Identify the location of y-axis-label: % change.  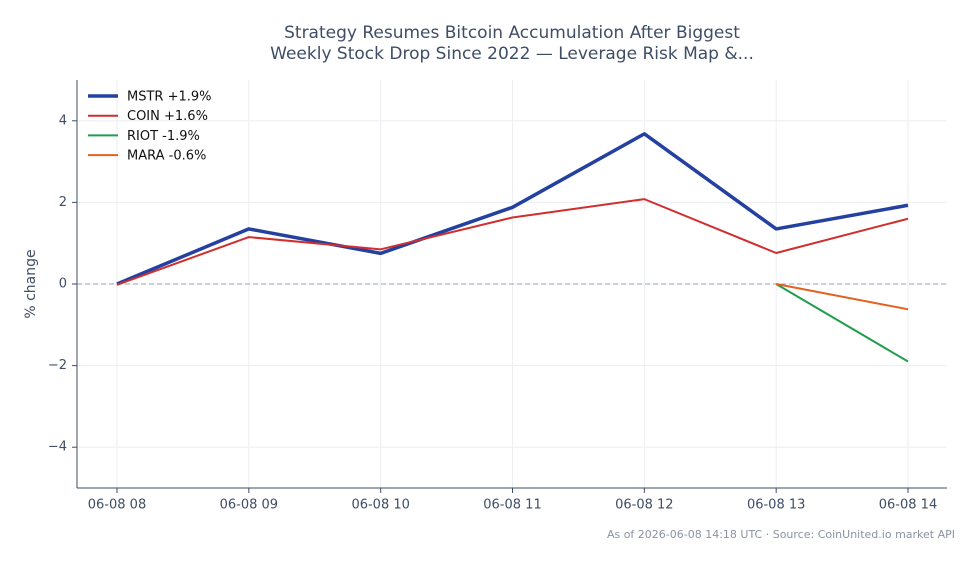
(31, 283).